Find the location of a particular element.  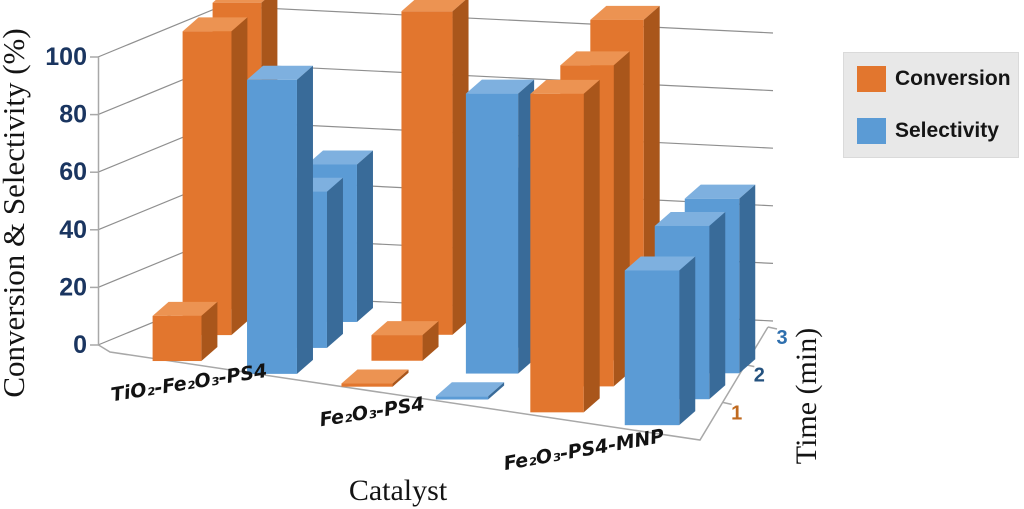

bar-conversion-cat2-time3 is located at coordinates (435, 167).